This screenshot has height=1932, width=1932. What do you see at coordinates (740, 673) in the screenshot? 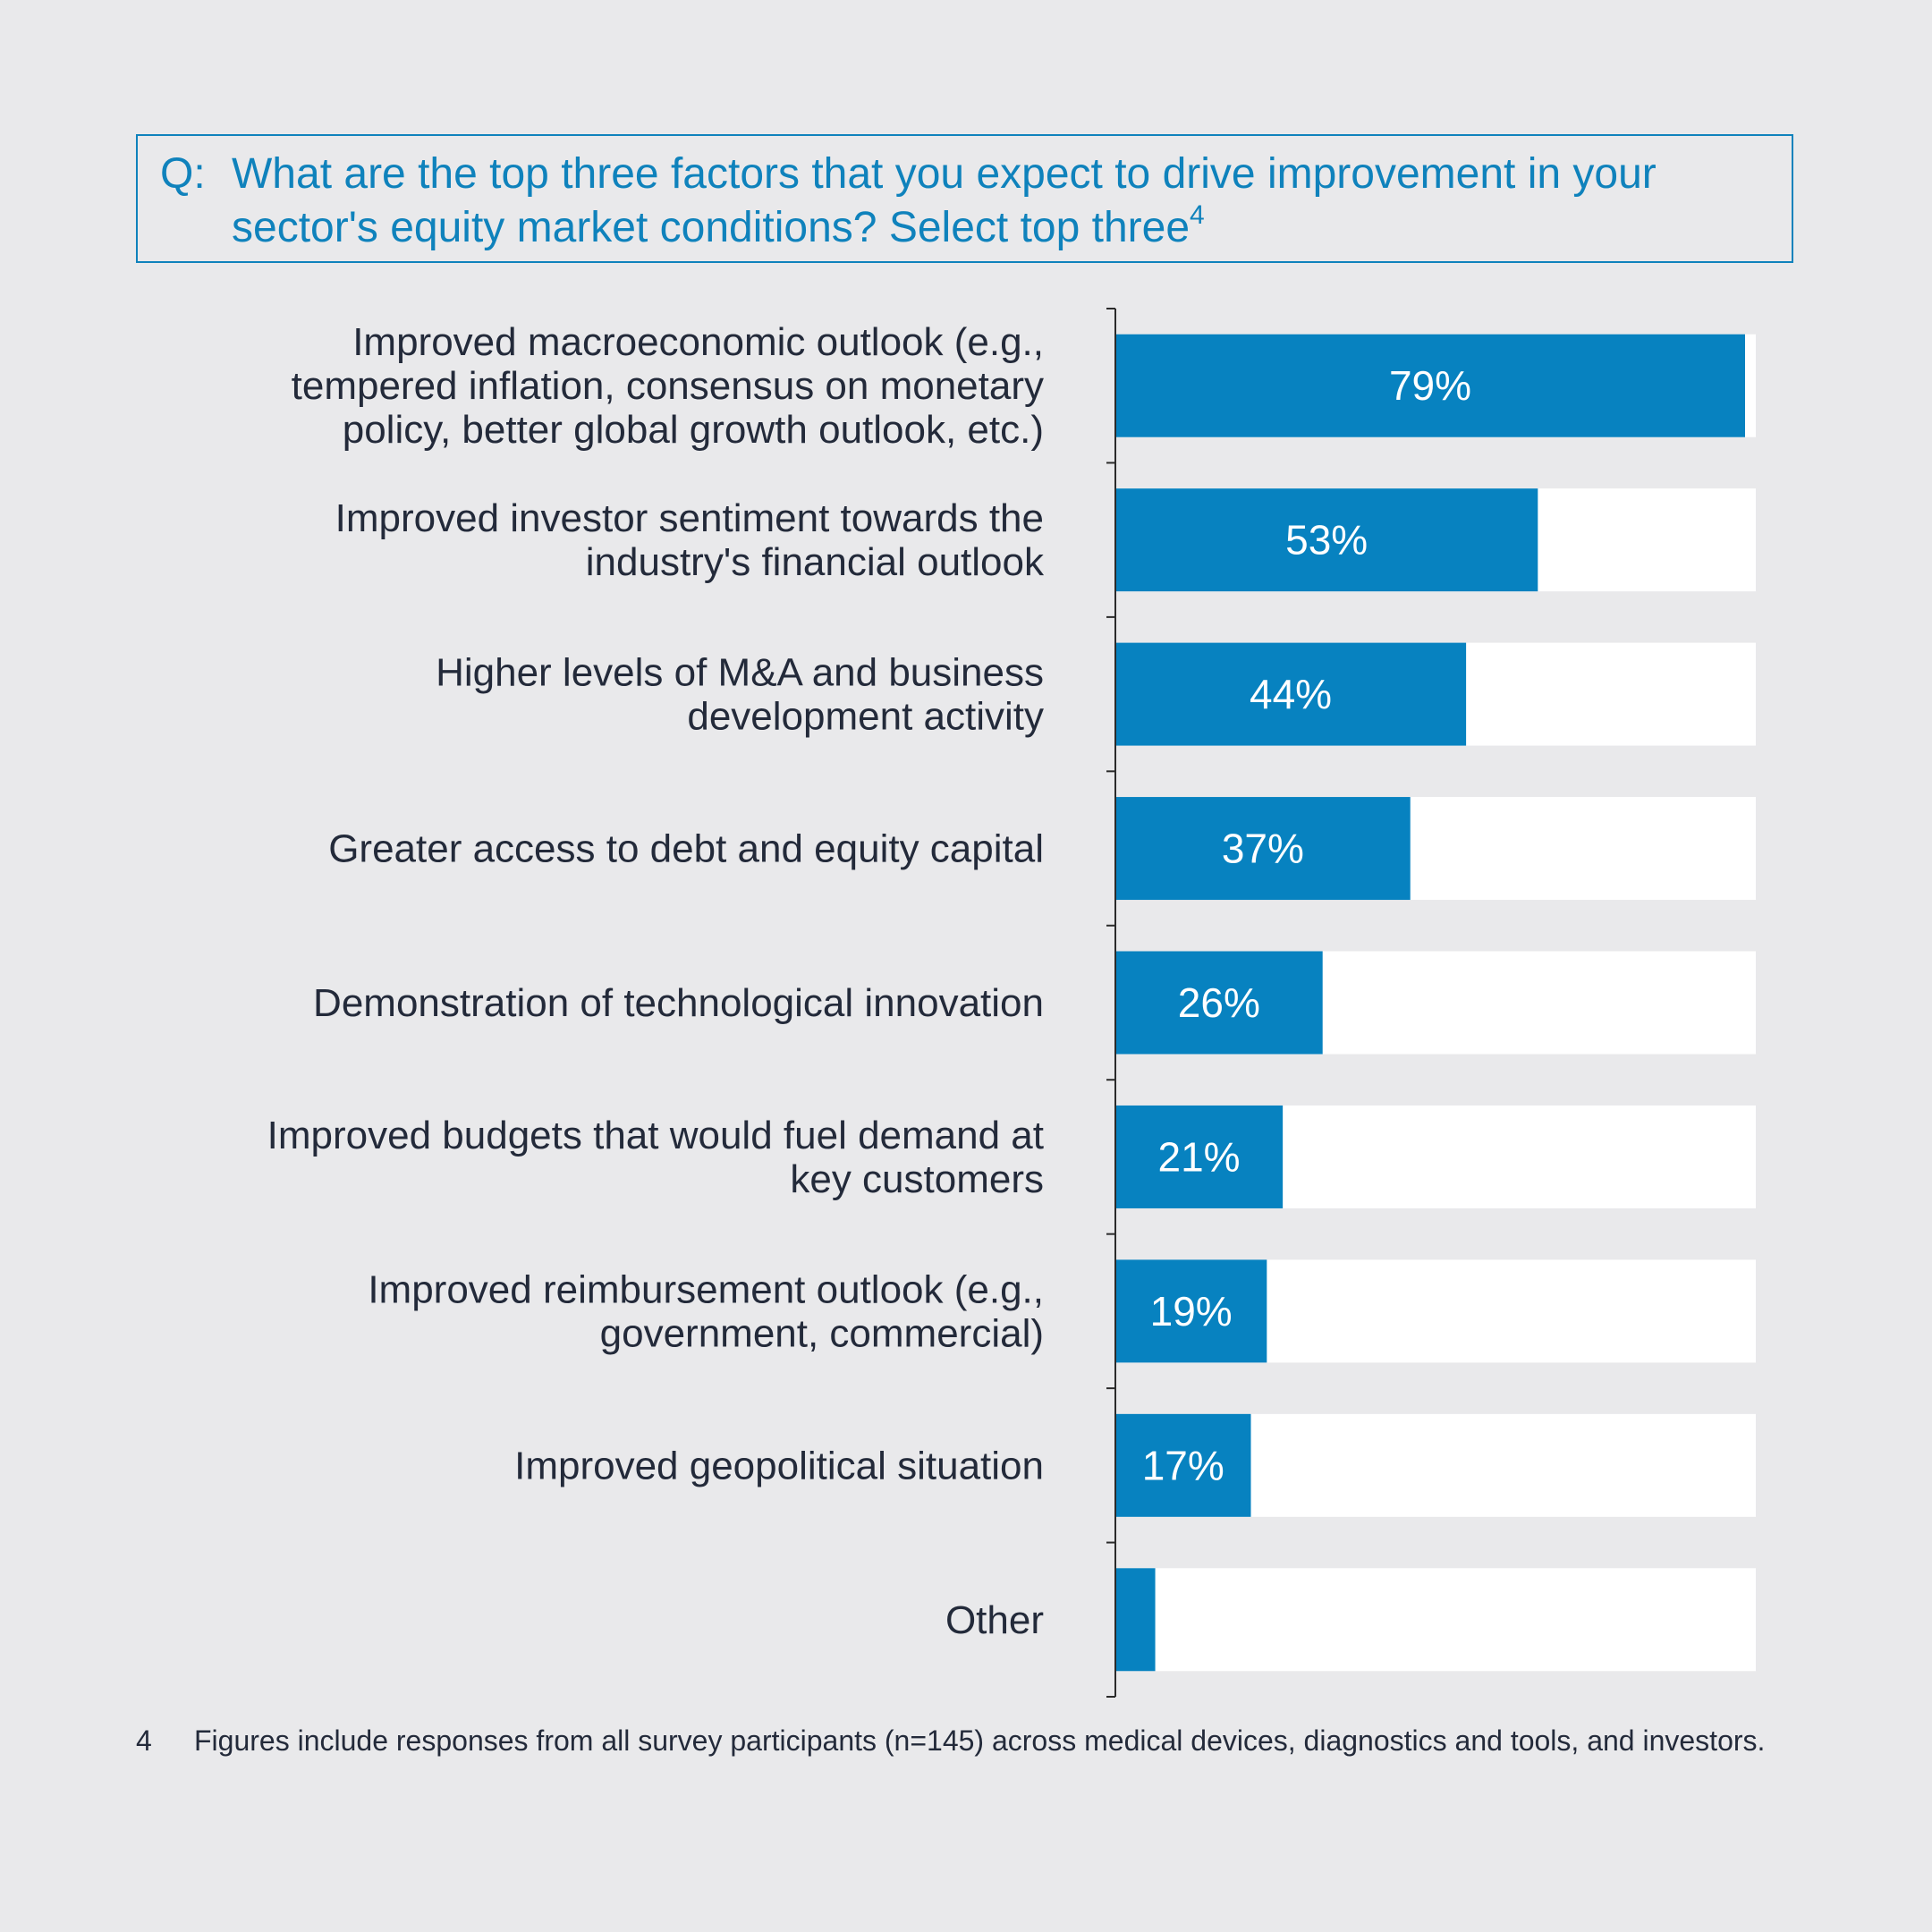
I see `category-label-line: Higher levels of M&A and business` at bounding box center [740, 673].